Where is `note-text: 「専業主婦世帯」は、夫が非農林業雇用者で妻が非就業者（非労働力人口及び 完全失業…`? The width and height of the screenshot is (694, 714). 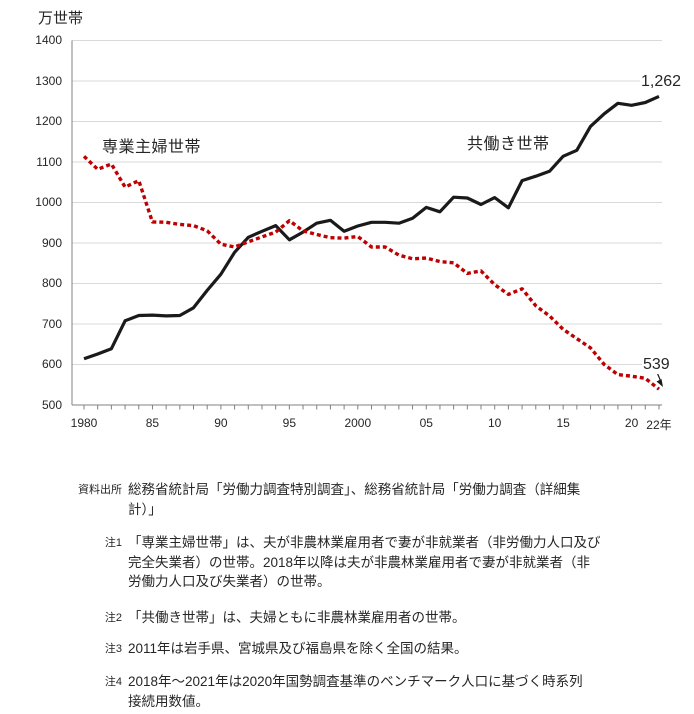 note-text: 「専業主婦世帯」は、夫が非農林業雇用者で妻が非就業者（非労働力人口及び 完全失業… is located at coordinates (364, 562).